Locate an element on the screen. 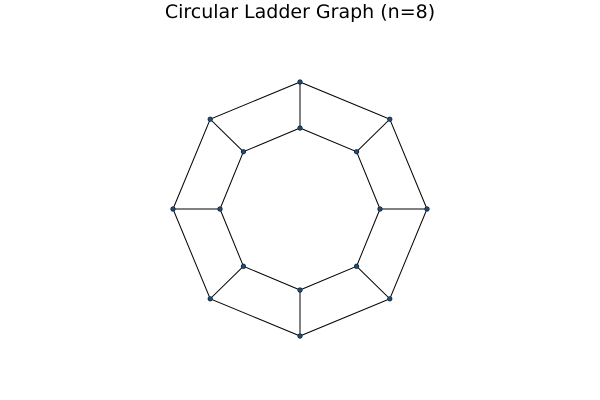 This screenshot has height=400, width=600. graph-node-i2 is located at coordinates (380, 209).